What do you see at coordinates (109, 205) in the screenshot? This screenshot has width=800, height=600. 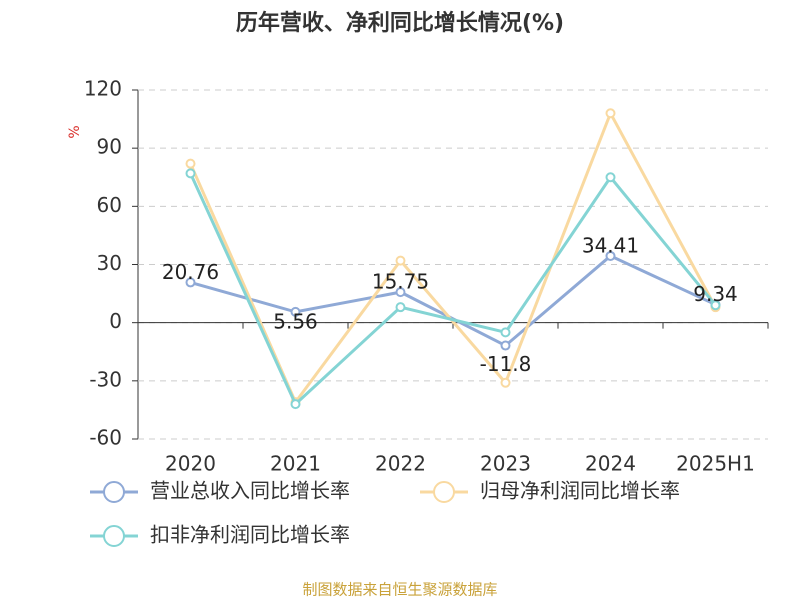 I see `y-tick-label: 60` at bounding box center [109, 205].